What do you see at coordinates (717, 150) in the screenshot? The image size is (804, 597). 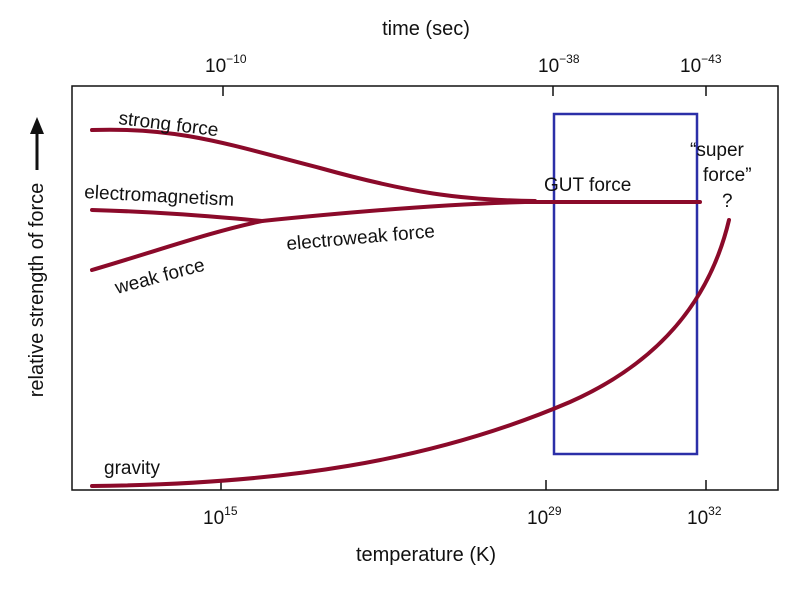 I see `super-force-label-line1: “super` at bounding box center [717, 150].